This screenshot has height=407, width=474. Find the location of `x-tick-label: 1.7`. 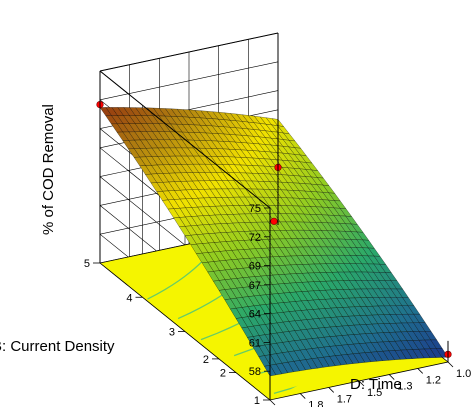

x-tick-label: 1.7 is located at coordinates (344, 399).